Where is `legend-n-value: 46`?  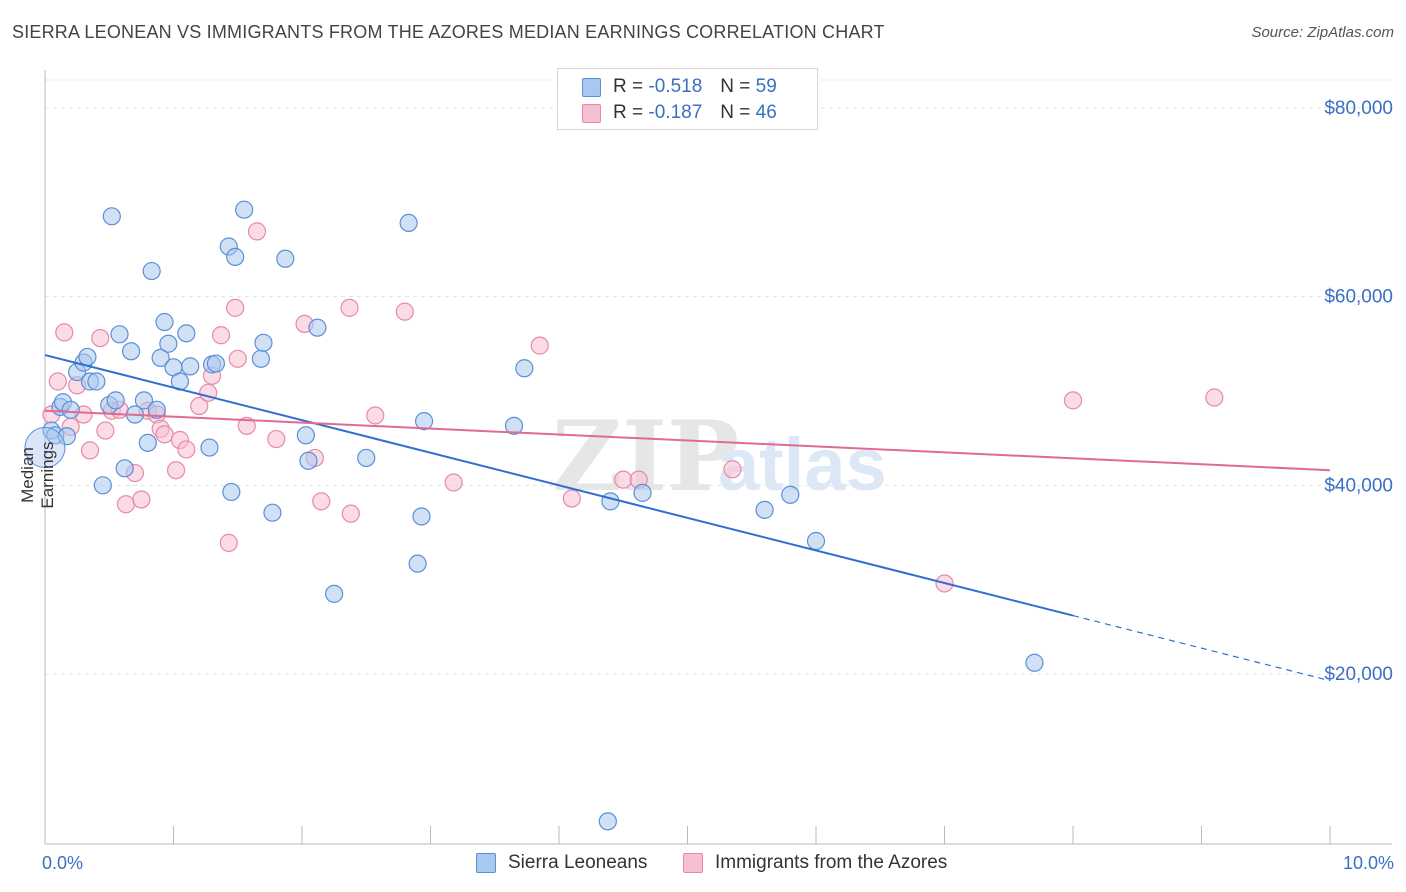
legend-n-value: 46 is located at coordinates (766, 112).